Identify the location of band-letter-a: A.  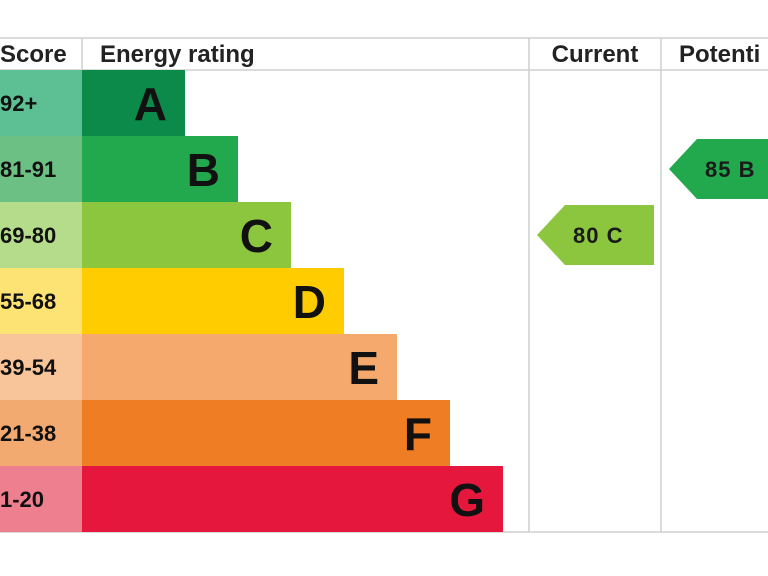
(150, 104).